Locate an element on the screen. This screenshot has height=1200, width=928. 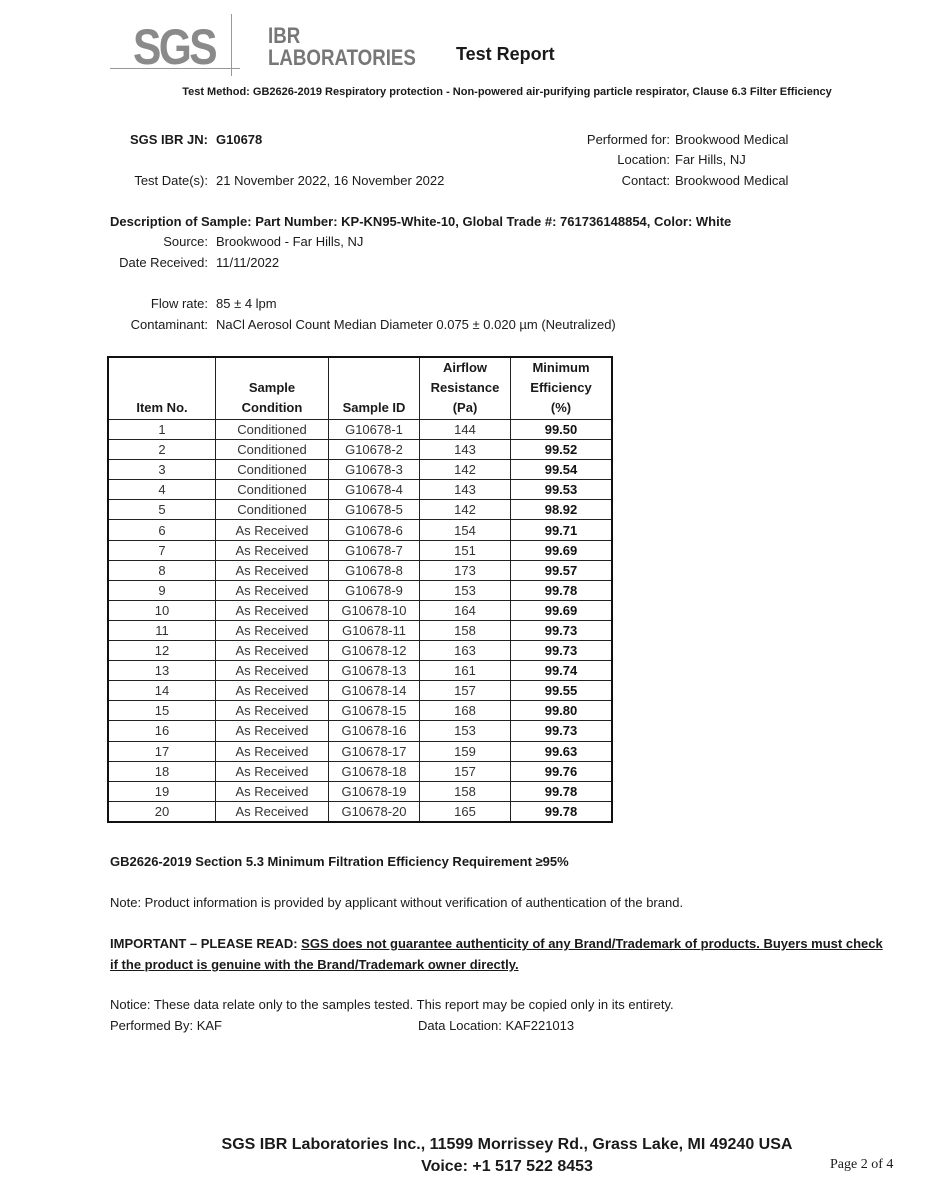
minimum-efficiency-cell: 98.92 is located at coordinates (561, 510).